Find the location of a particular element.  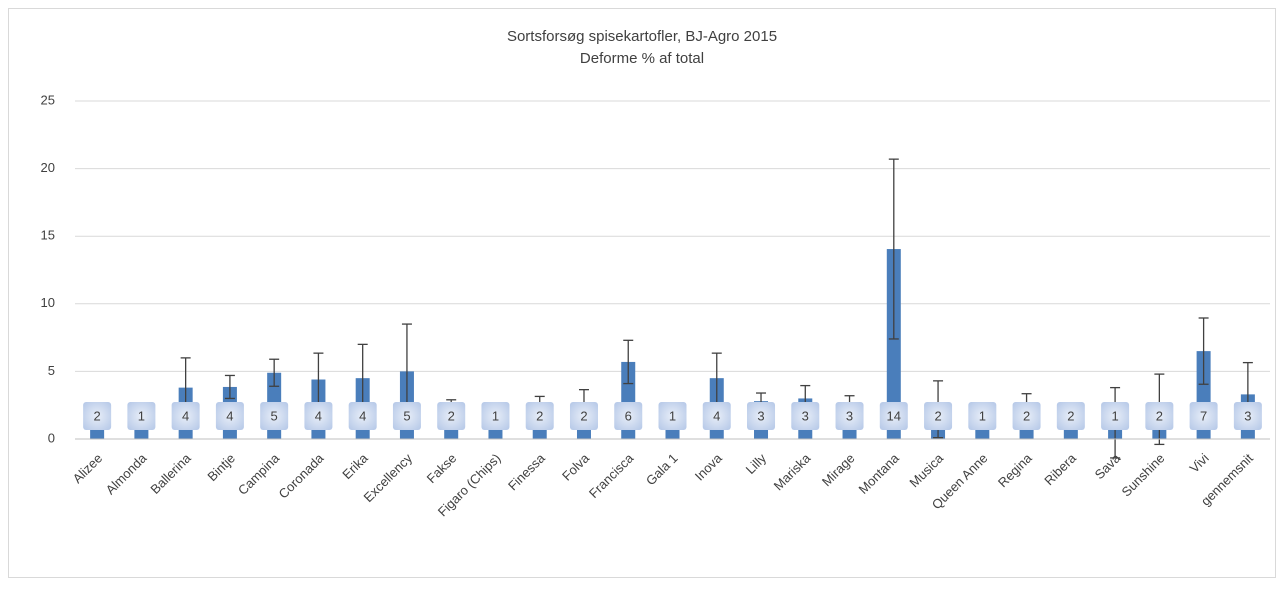

y-tick-label: 10 is located at coordinates (48, 302).